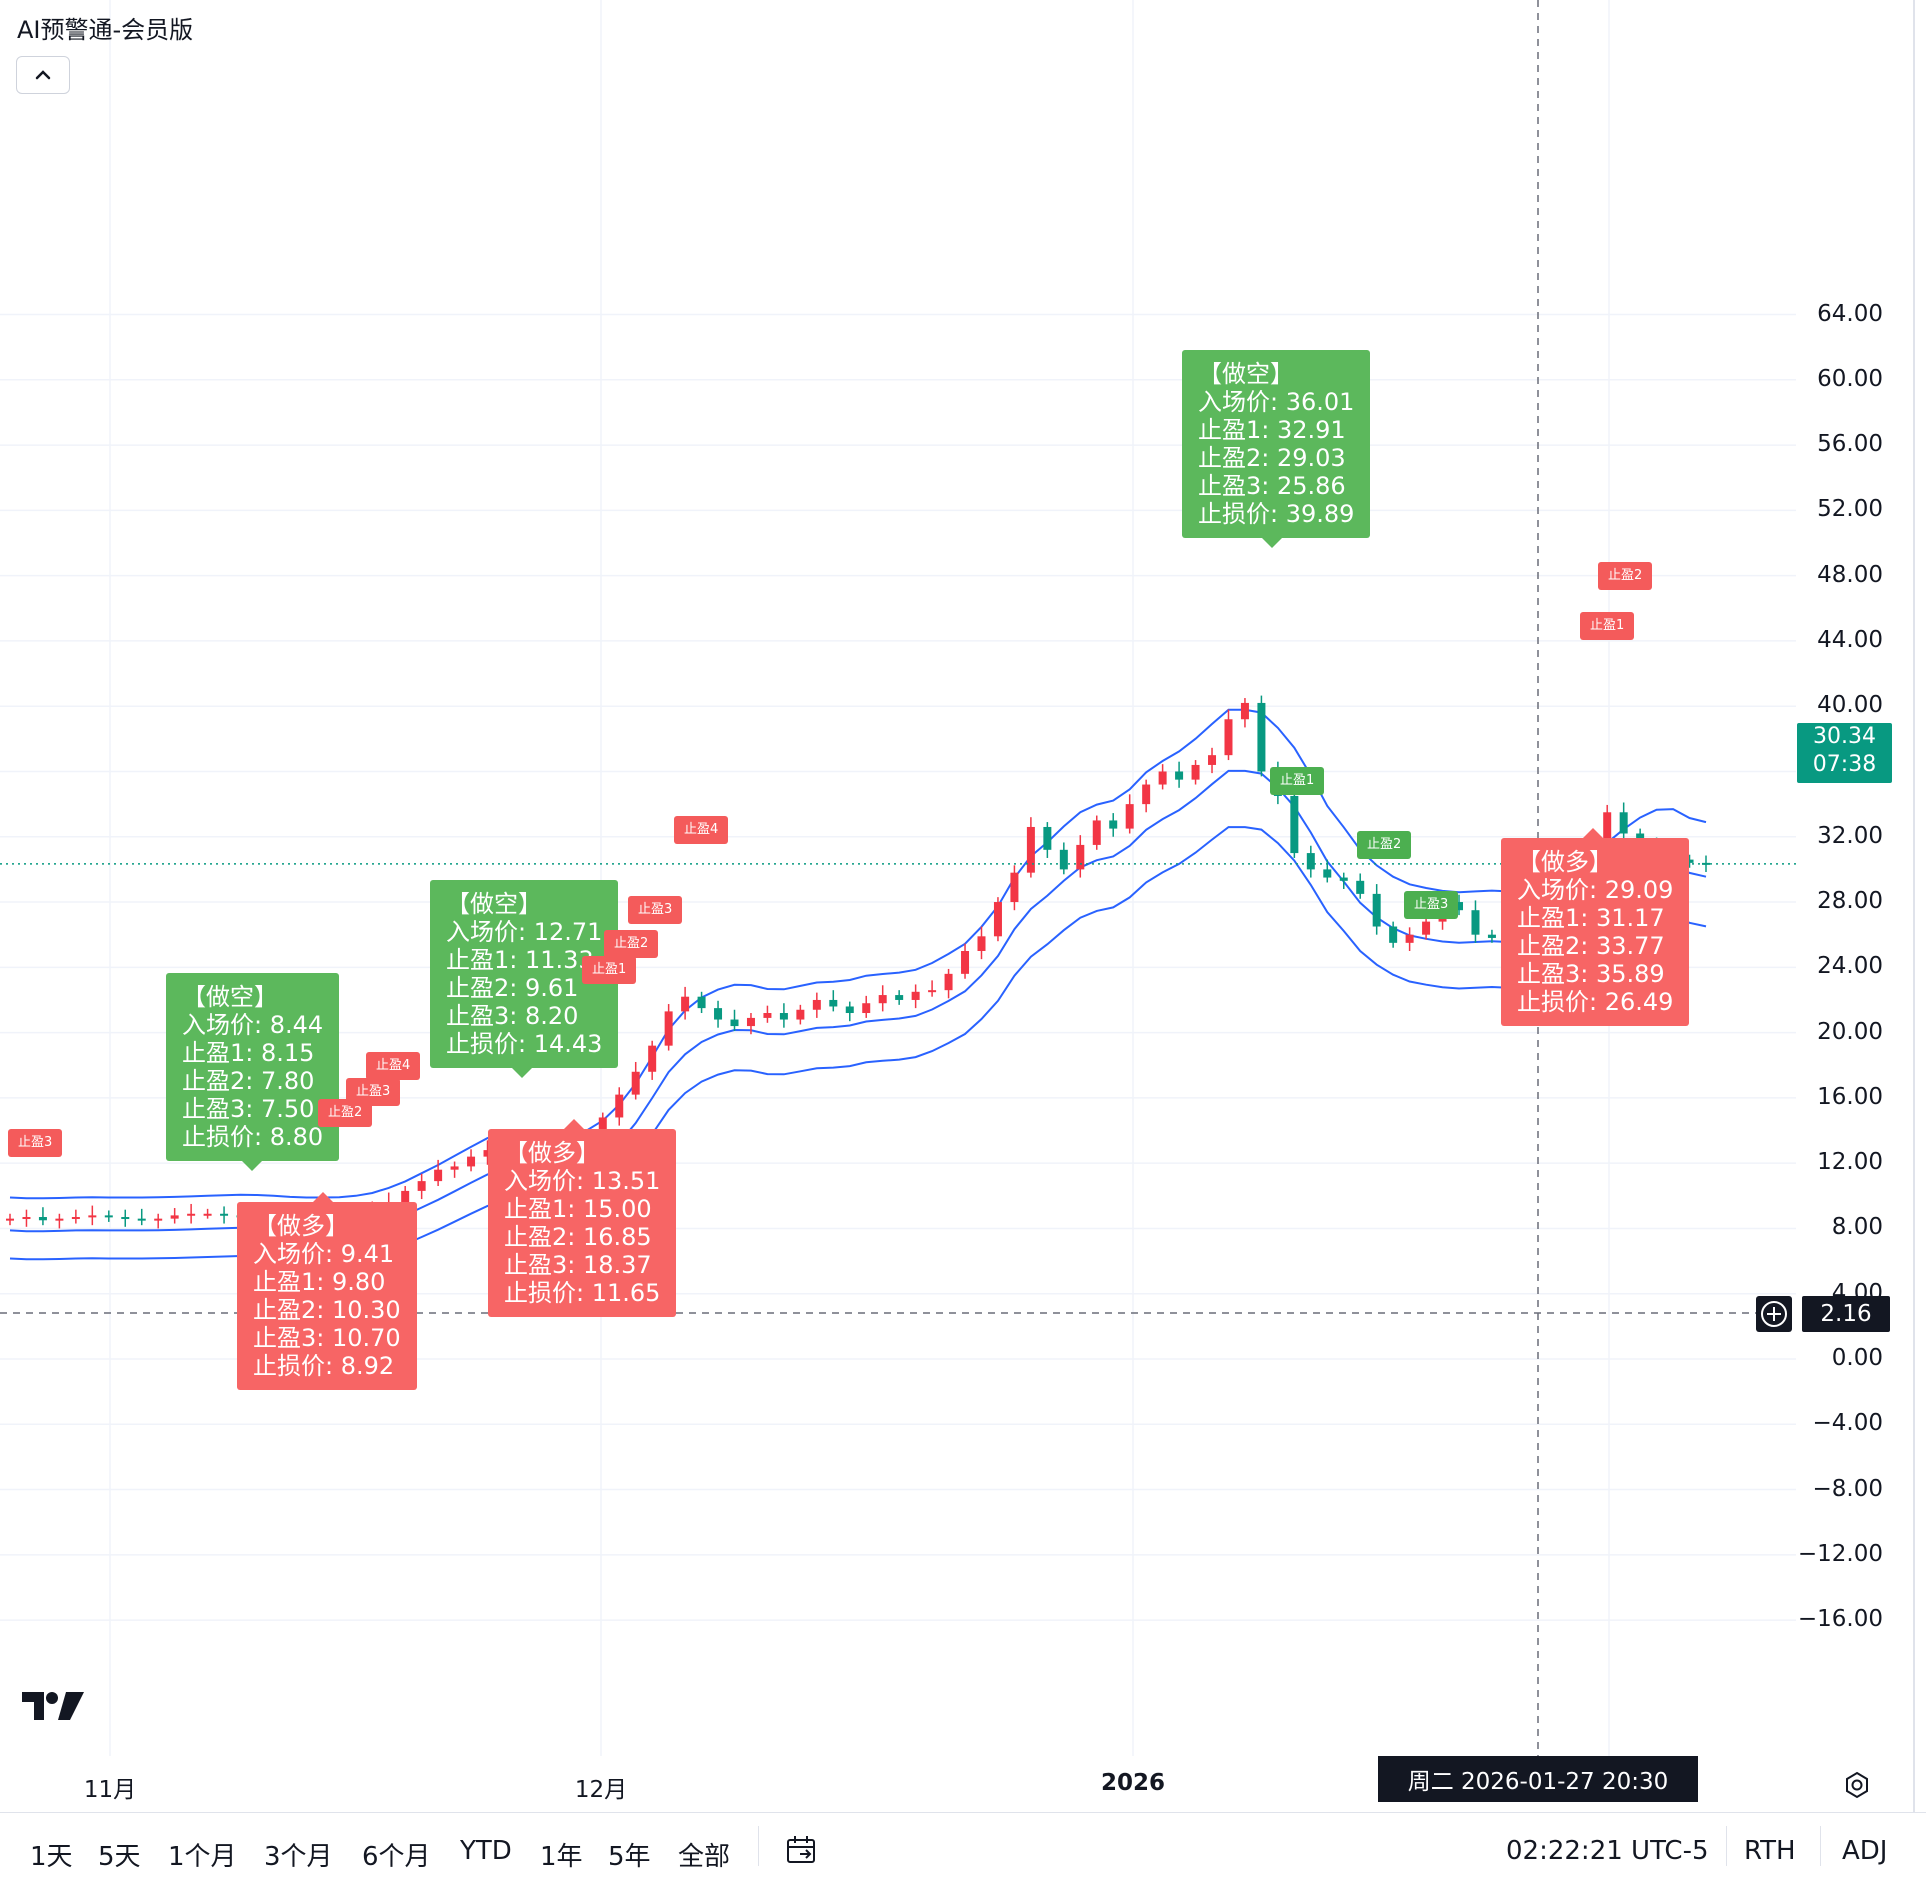 Image resolution: width=1926 pixels, height=1877 pixels. What do you see at coordinates (327, 1338) in the screenshot?
I see `callout-line: 止盈3: 10.70` at bounding box center [327, 1338].